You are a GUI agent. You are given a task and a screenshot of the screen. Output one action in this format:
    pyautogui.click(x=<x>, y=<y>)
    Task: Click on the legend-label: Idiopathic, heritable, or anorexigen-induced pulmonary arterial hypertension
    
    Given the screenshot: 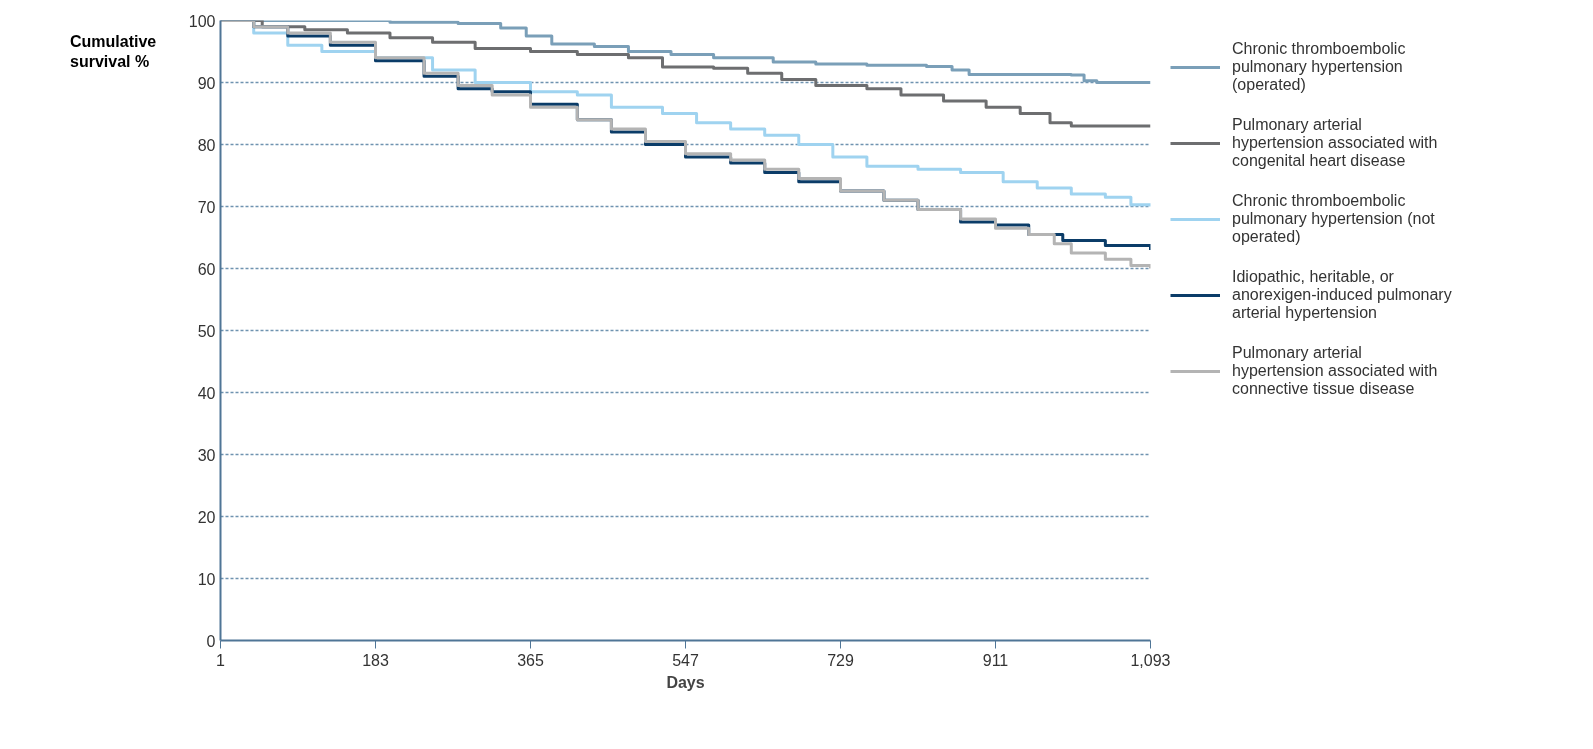 What is the action you would take?
    pyautogui.click(x=1342, y=295)
    